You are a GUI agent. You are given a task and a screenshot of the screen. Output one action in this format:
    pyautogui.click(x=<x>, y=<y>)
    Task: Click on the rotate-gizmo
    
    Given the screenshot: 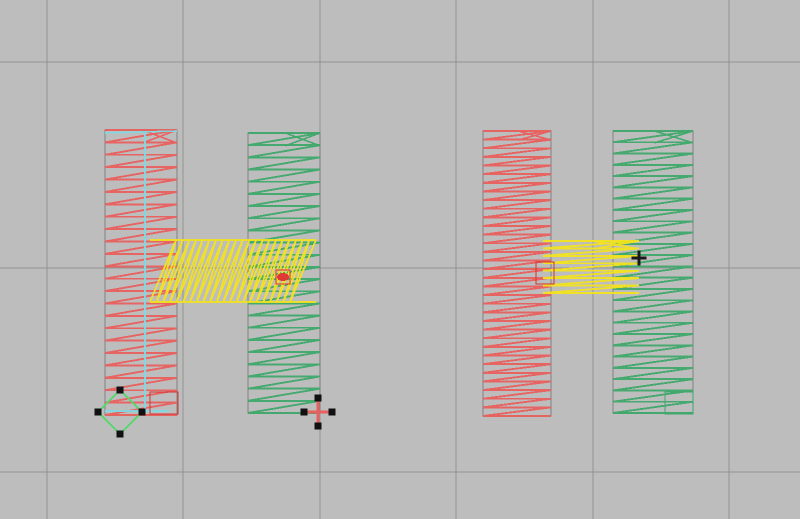 What is the action you would take?
    pyautogui.click(x=120, y=412)
    